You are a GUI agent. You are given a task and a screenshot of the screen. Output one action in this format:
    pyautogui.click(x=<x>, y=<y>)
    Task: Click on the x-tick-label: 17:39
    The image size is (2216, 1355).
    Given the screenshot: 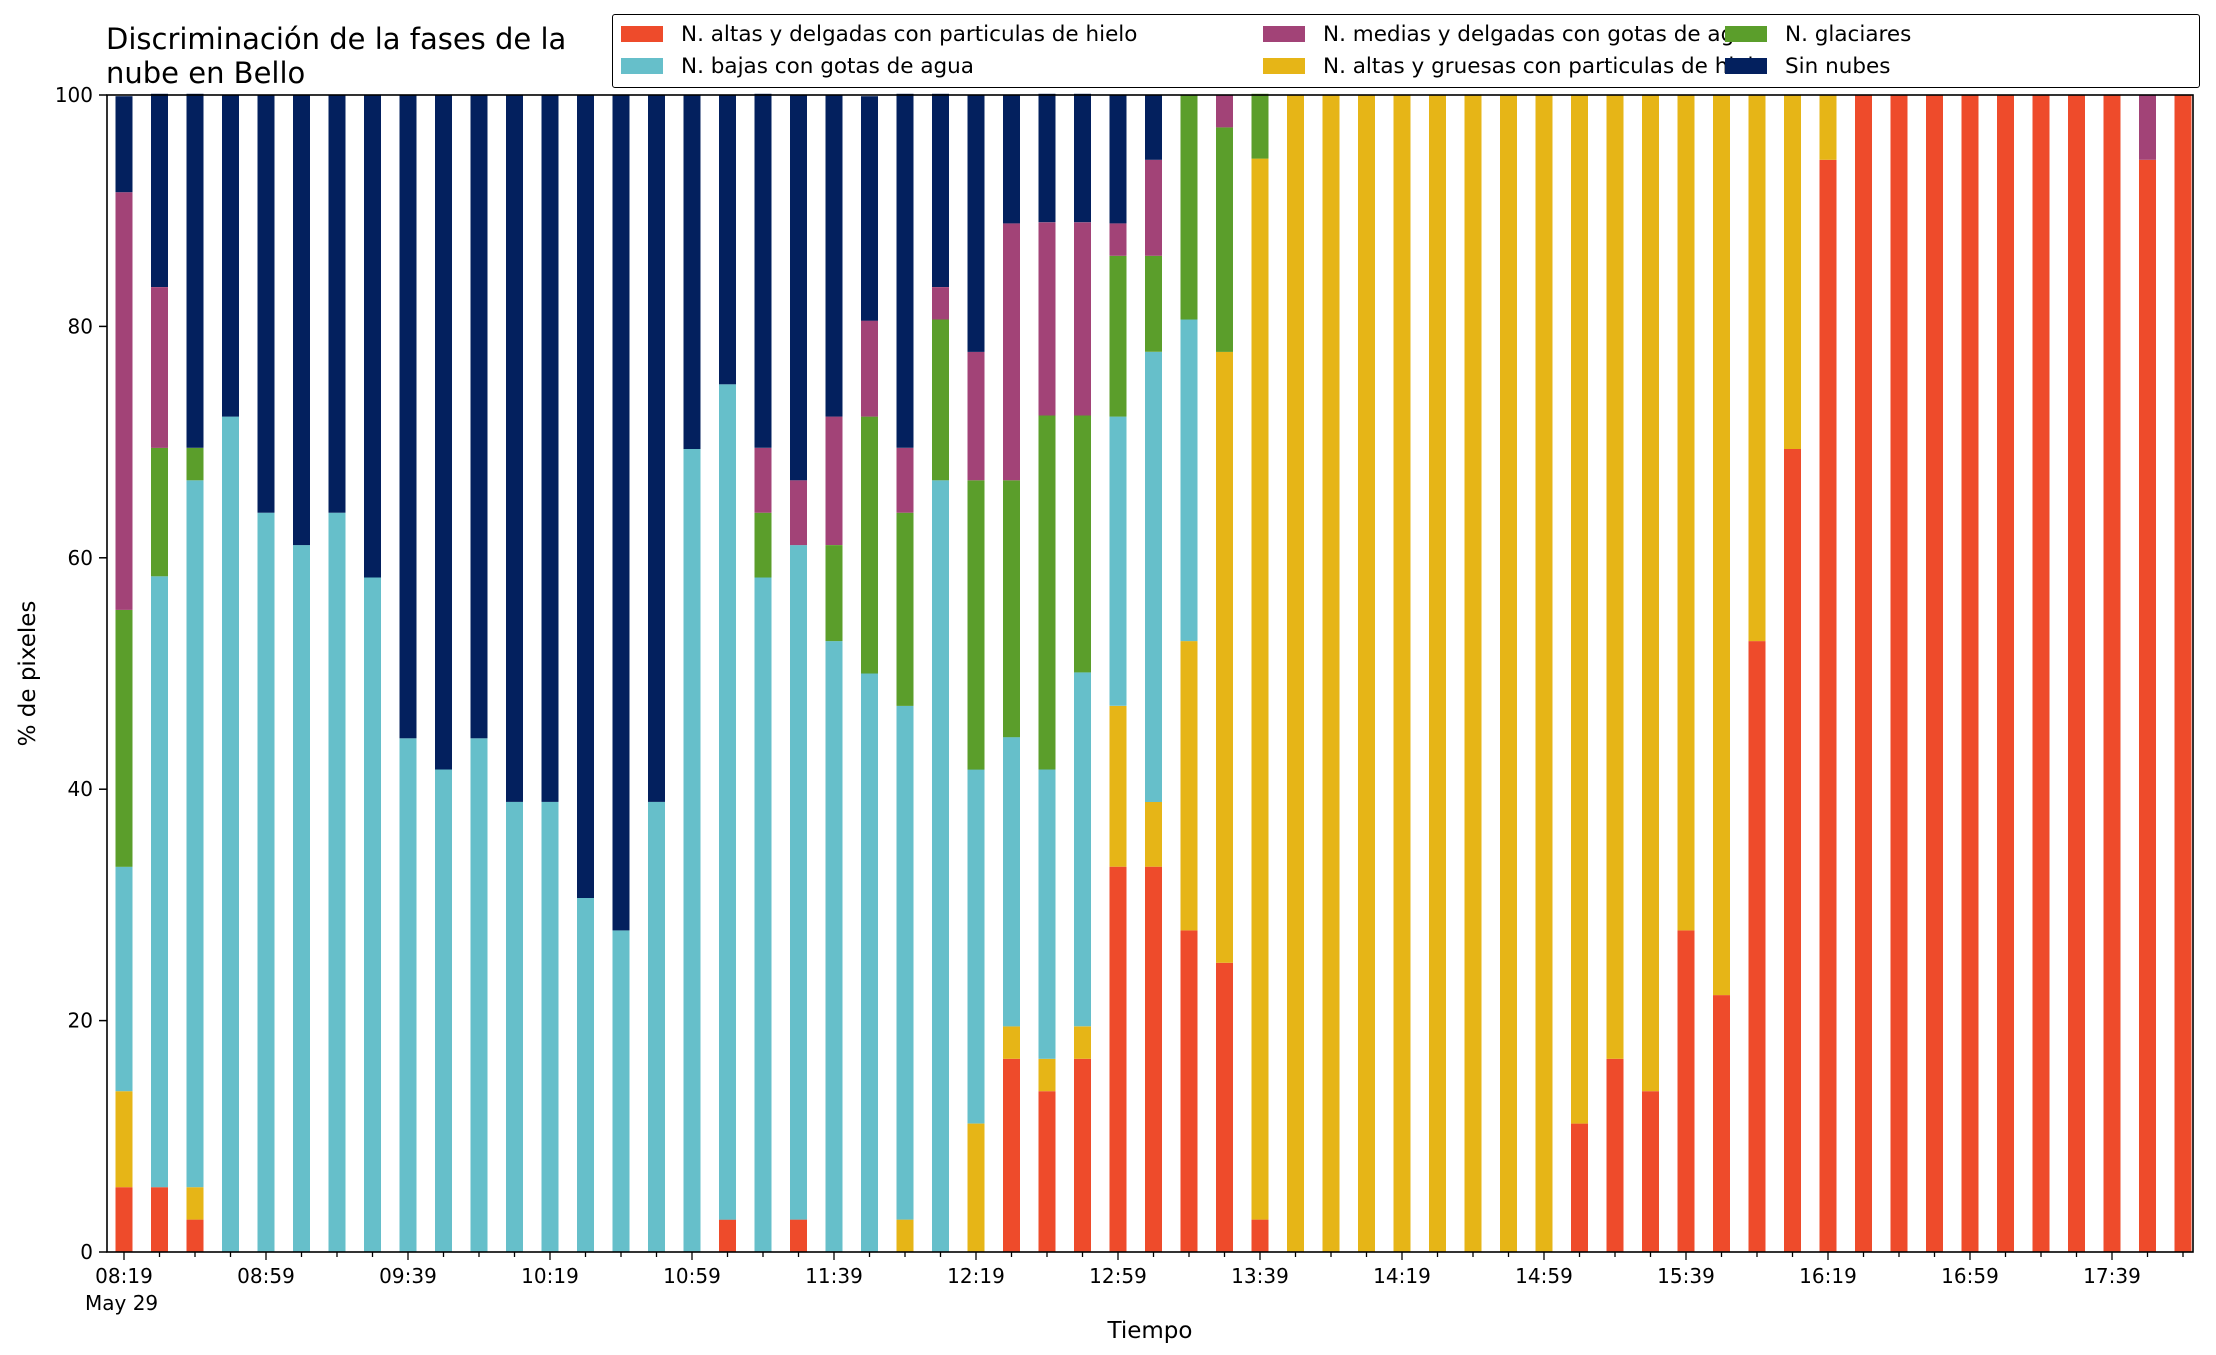 What is the action you would take?
    pyautogui.click(x=2112, y=1276)
    